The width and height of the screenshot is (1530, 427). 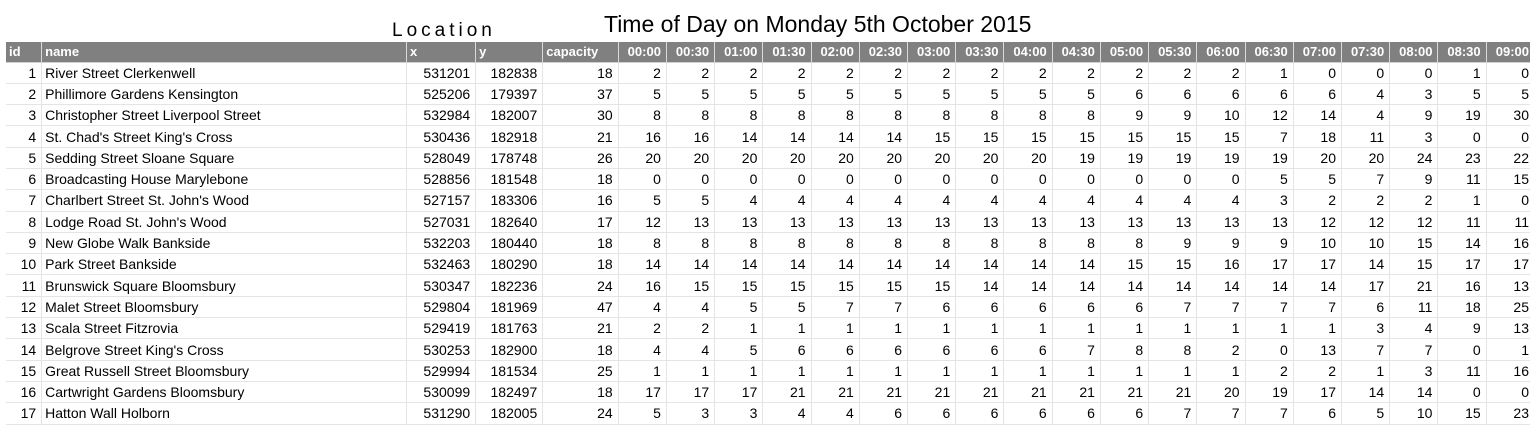 I want to click on cell-x: 532463, so click(x=441, y=264).